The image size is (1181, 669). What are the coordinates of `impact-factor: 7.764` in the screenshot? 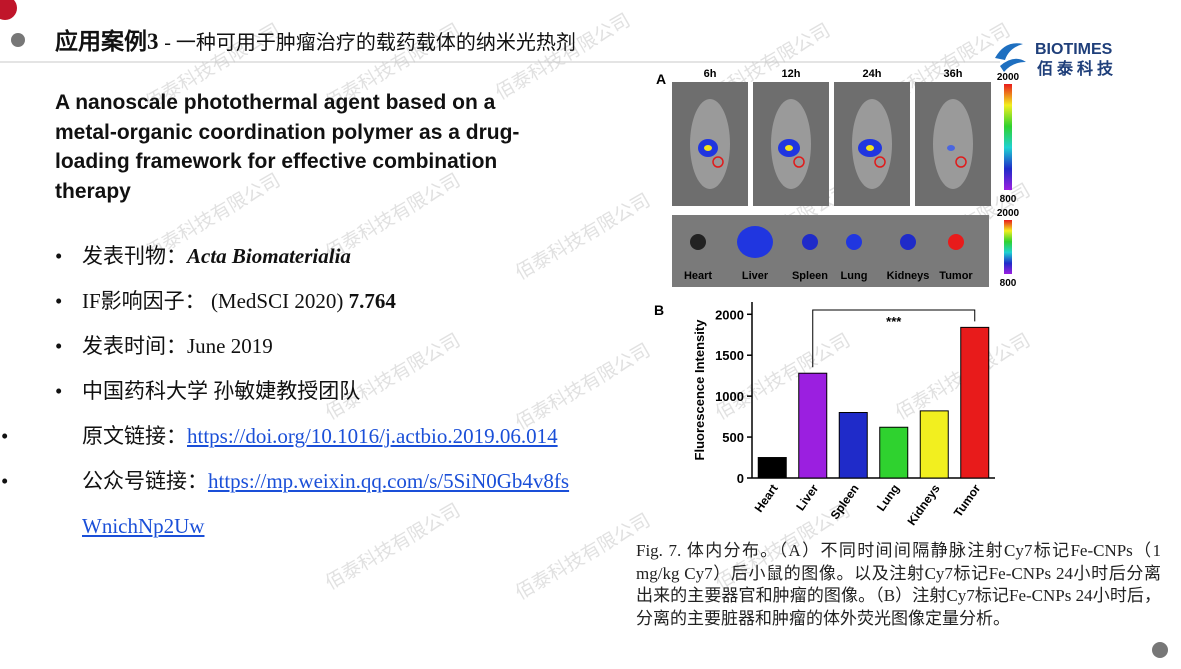 It's located at (372, 301).